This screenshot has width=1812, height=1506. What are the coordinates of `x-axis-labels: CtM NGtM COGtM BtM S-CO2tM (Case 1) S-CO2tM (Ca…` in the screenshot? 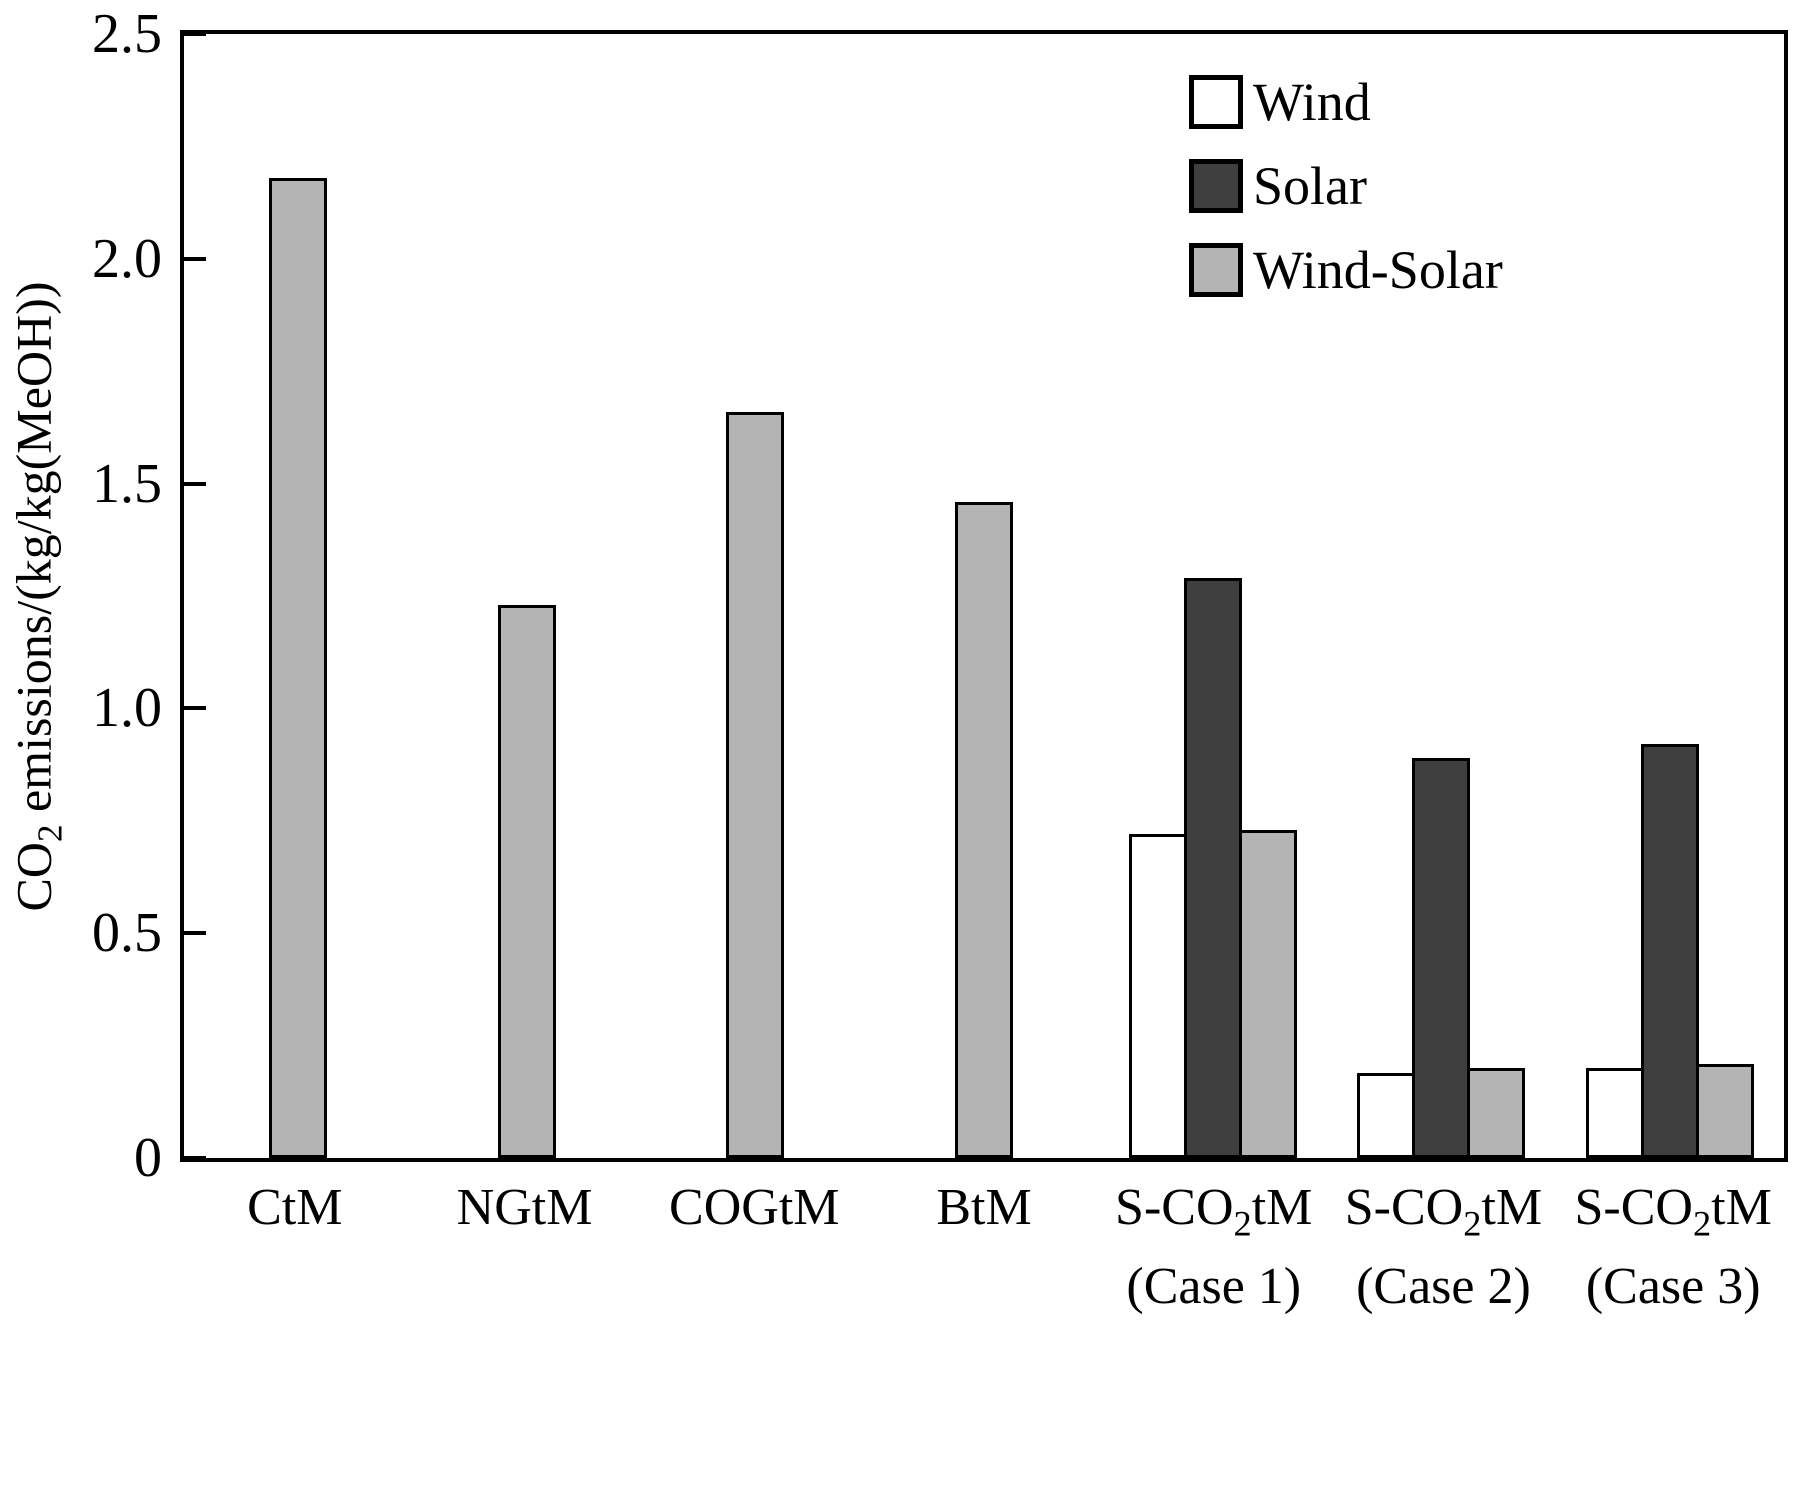 It's located at (984, 1247).